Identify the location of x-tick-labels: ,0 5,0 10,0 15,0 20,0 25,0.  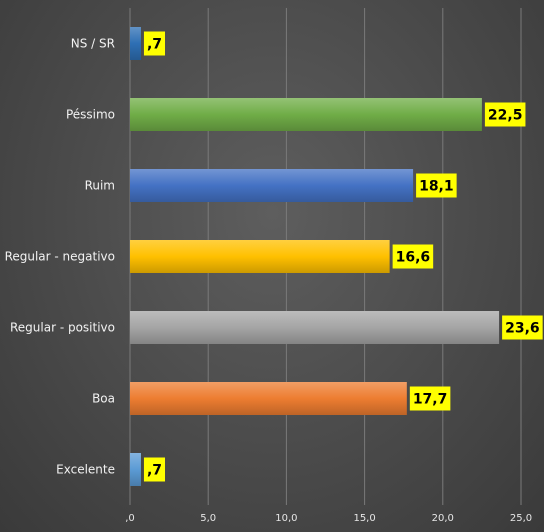
(328, 518).